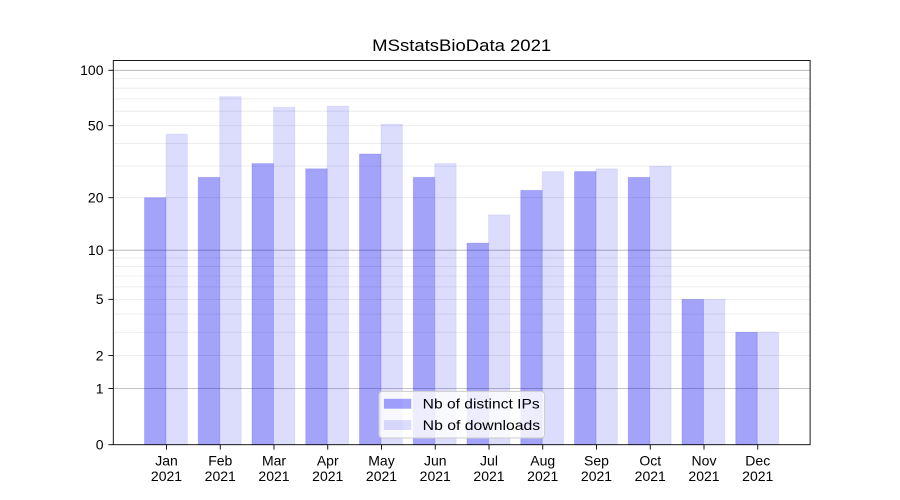 Image resolution: width=900 pixels, height=500 pixels. Describe the element at coordinates (481, 404) in the screenshot. I see `svg-text: Nb of distinct IPs` at that location.